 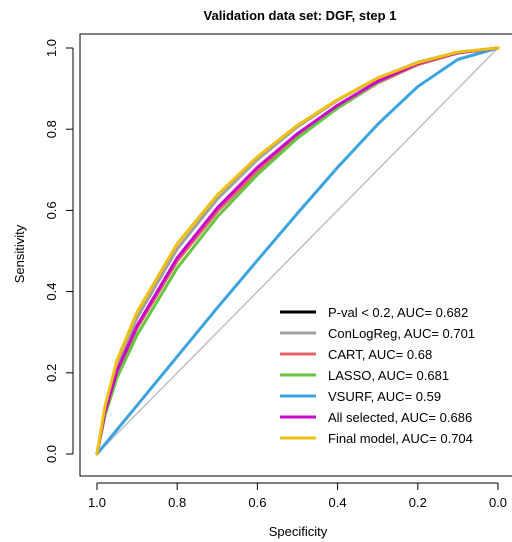 What do you see at coordinates (400, 417) in the screenshot?
I see `legend-entry-label: All selected, AUC= 0.686` at bounding box center [400, 417].